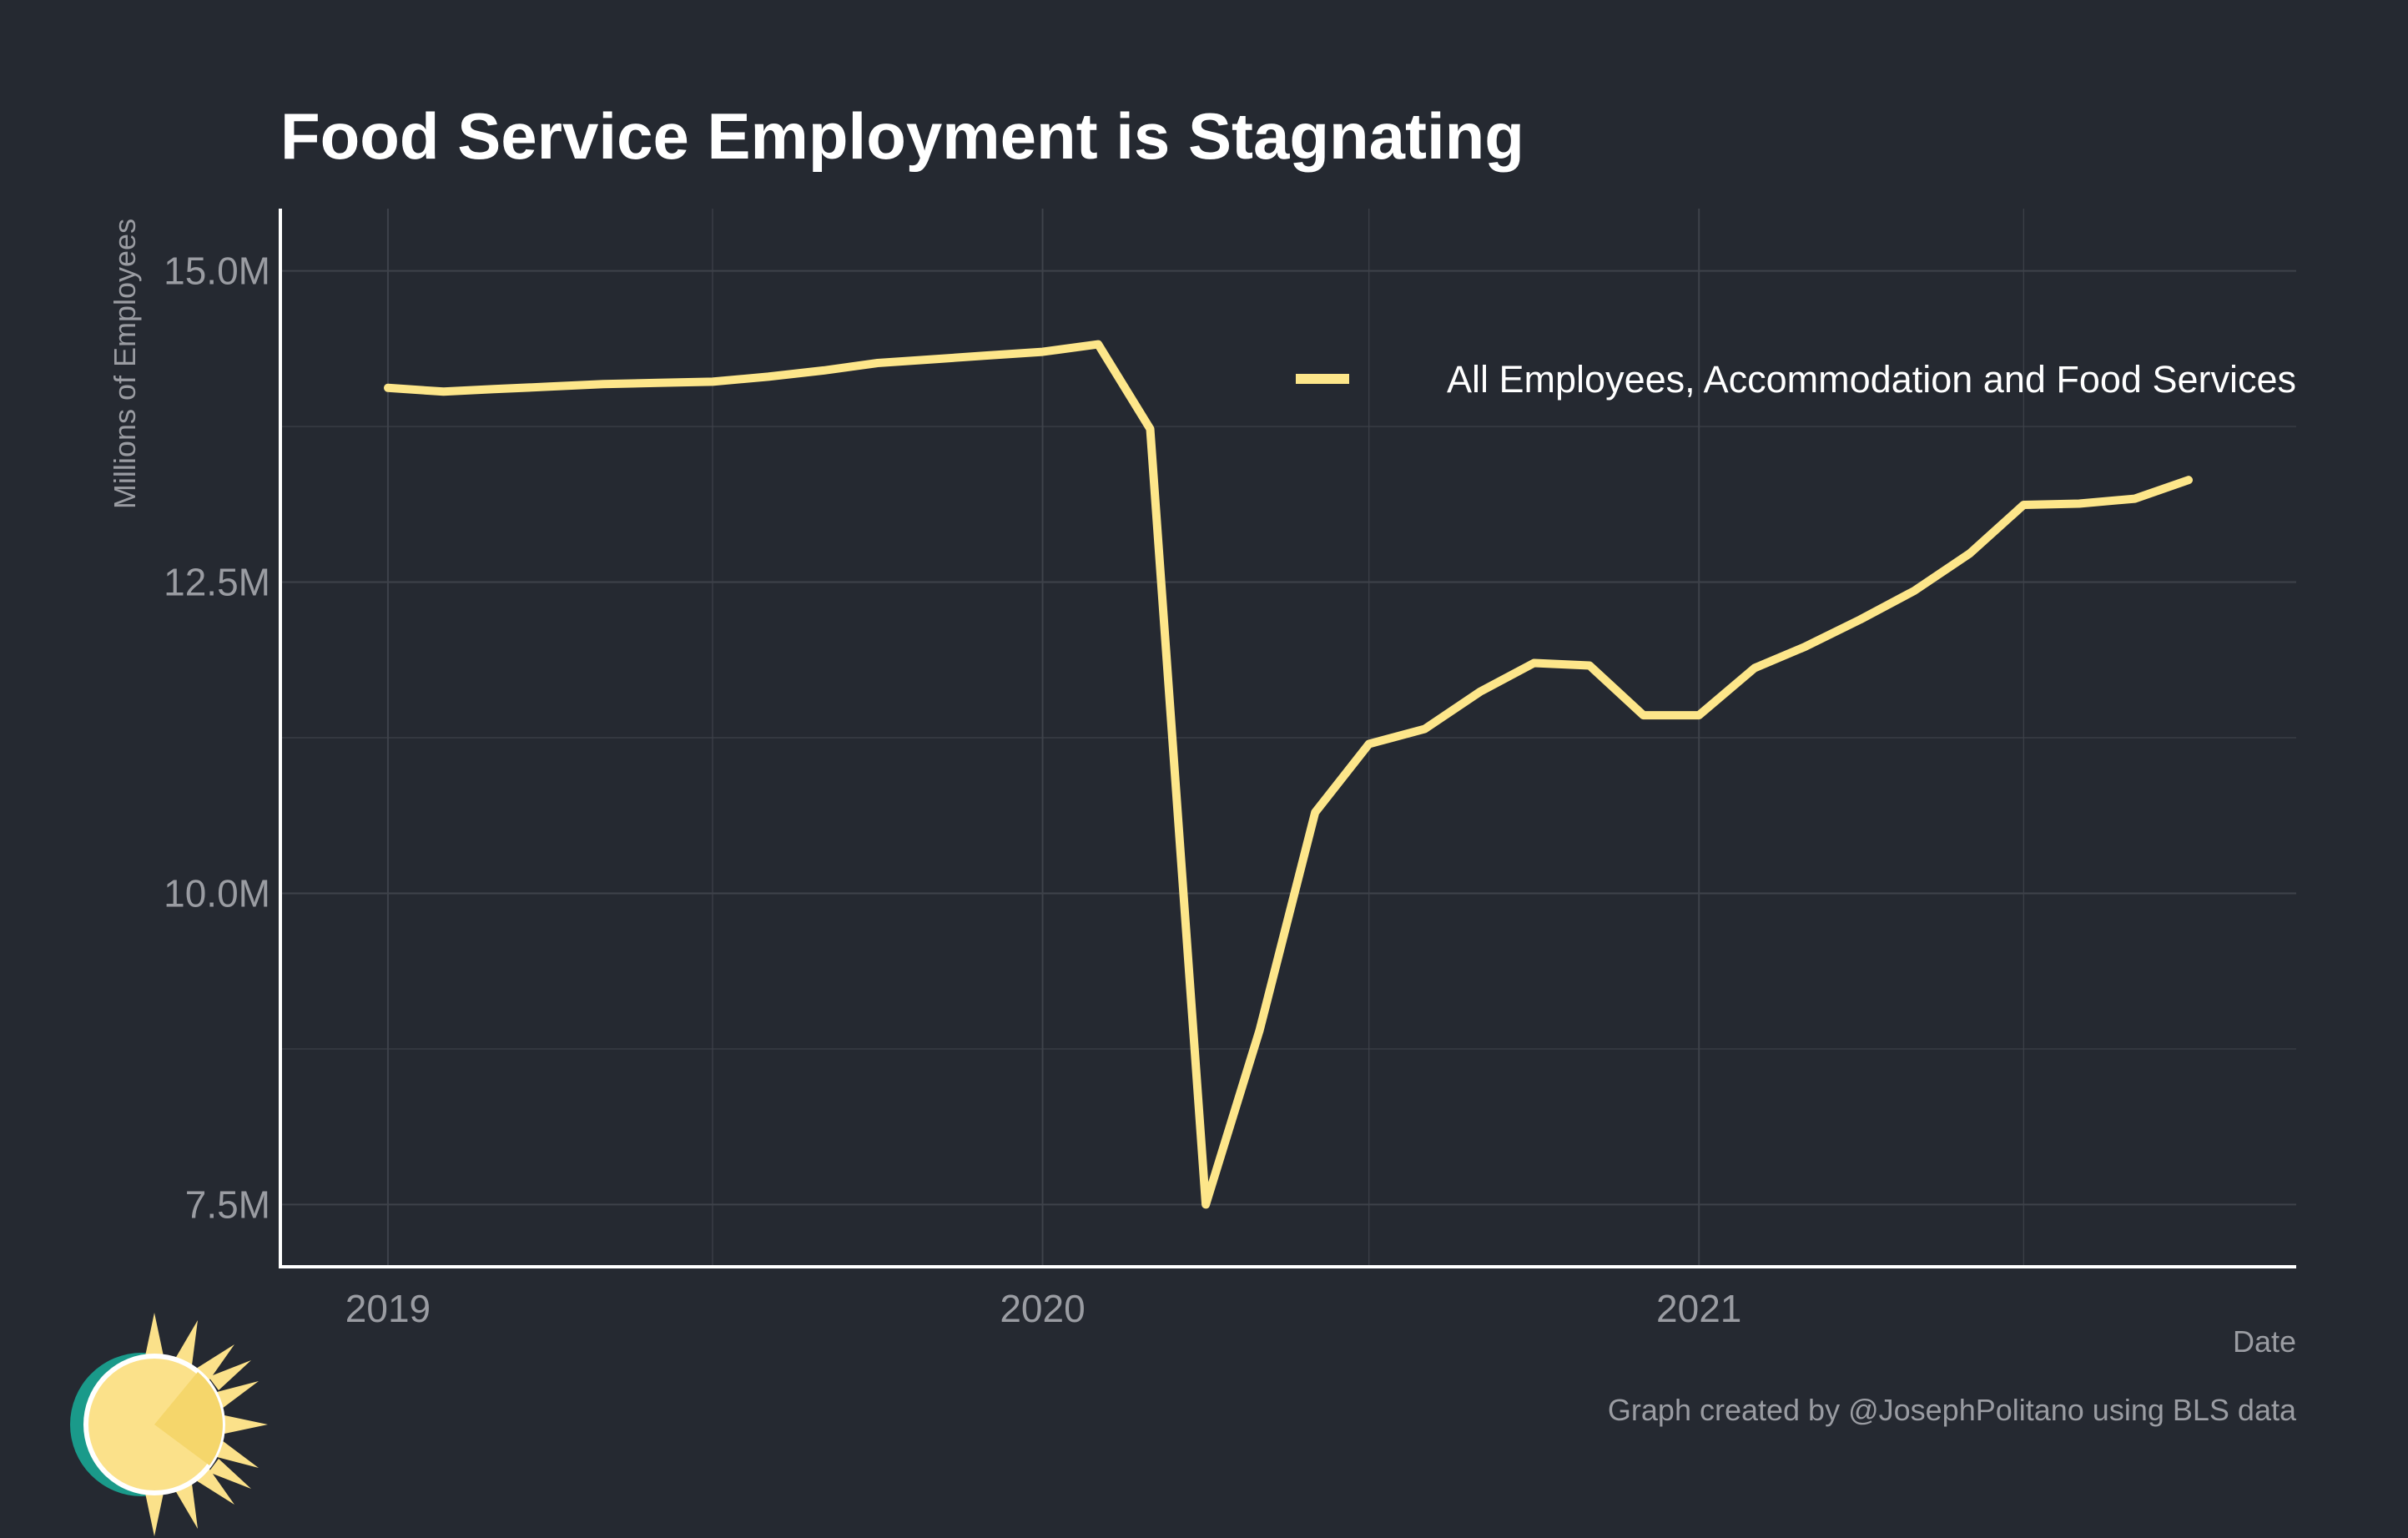 The image size is (2408, 1538). What do you see at coordinates (2264, 1341) in the screenshot?
I see `x-axis-label: Date` at bounding box center [2264, 1341].